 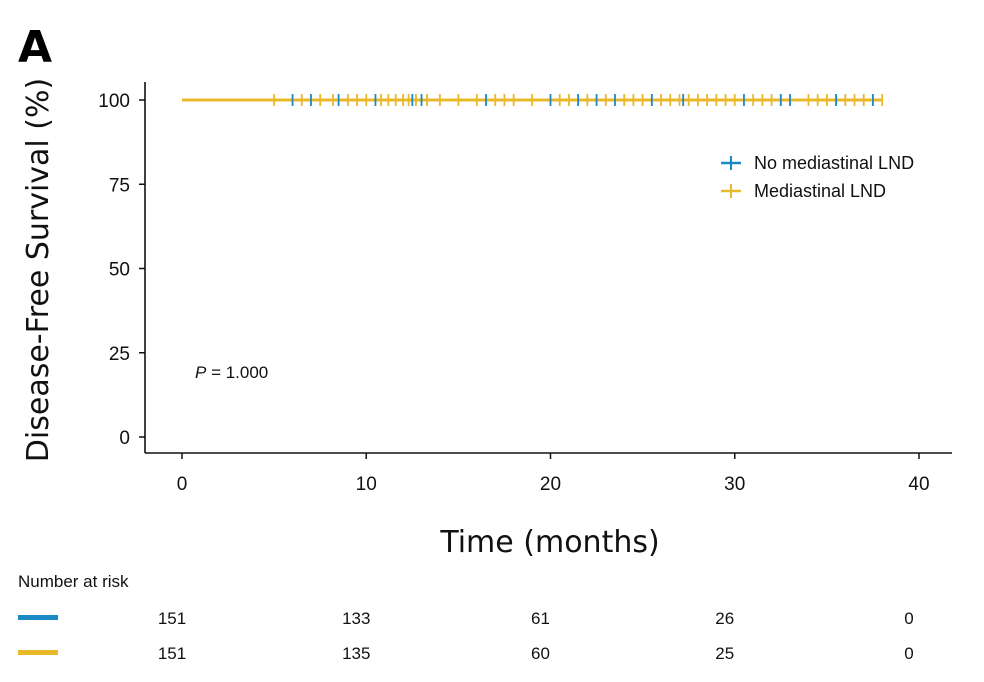 I want to click on x-tick-label: 30, so click(x=734, y=484).